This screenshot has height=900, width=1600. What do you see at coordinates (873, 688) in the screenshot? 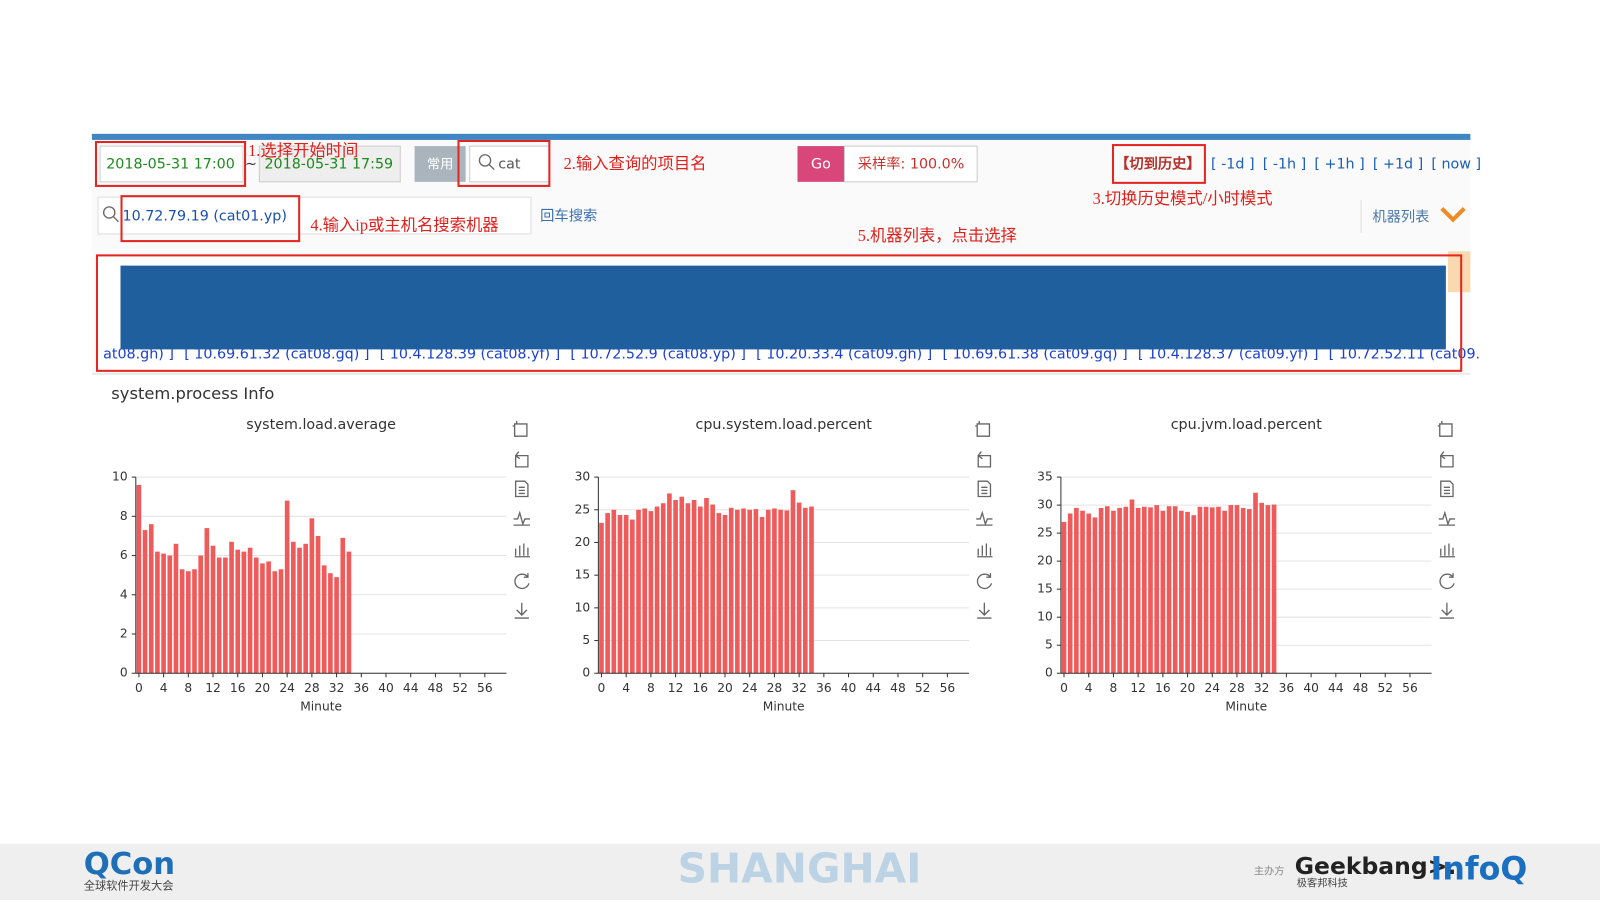
I see `x-tick-label: 44` at bounding box center [873, 688].